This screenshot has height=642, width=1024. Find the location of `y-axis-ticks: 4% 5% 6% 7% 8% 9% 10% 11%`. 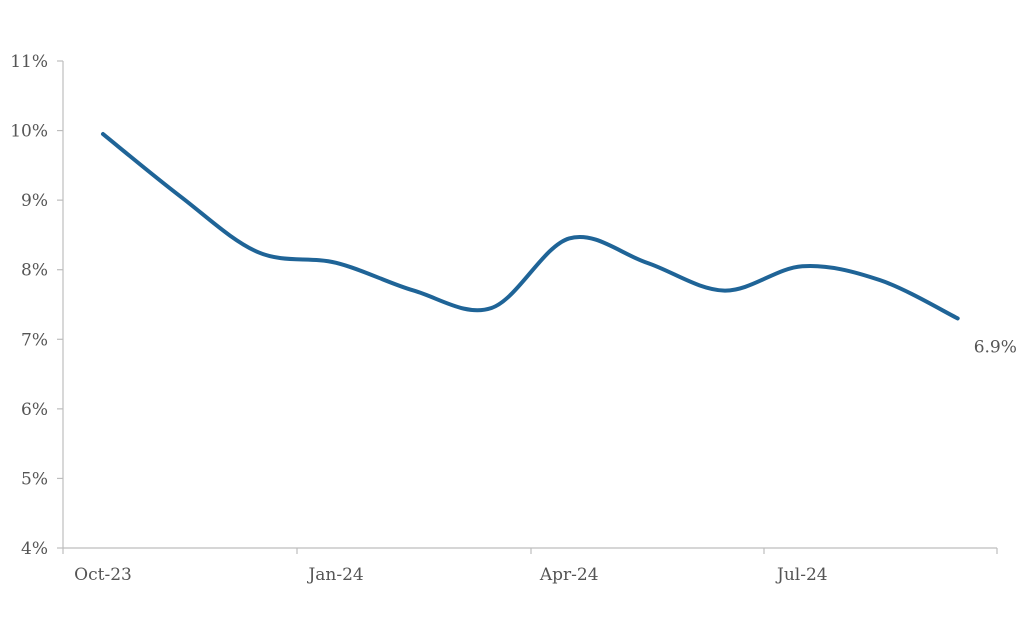

y-axis-ticks: 4% 5% 6% 7% 8% 9% 10% 11% is located at coordinates (36, 305).